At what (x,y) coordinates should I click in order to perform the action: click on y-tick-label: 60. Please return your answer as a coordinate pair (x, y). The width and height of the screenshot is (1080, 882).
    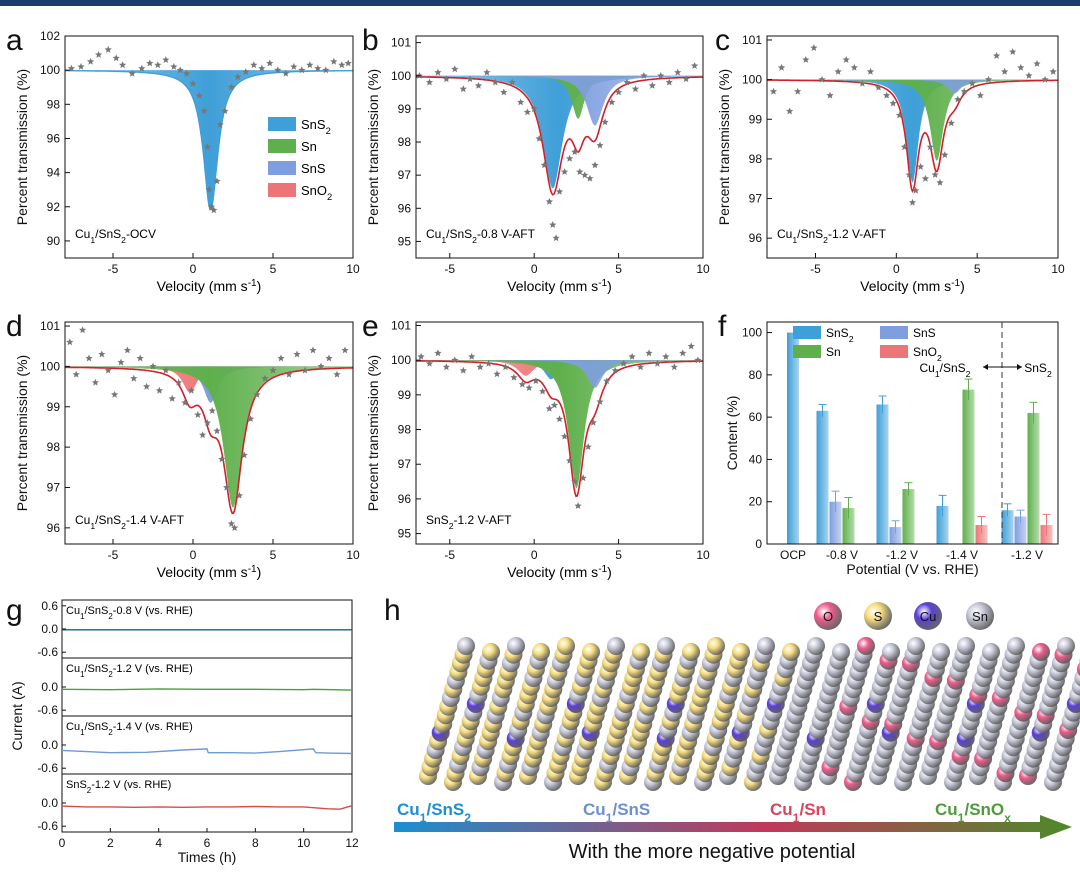
    Looking at the image, I should click on (756, 417).